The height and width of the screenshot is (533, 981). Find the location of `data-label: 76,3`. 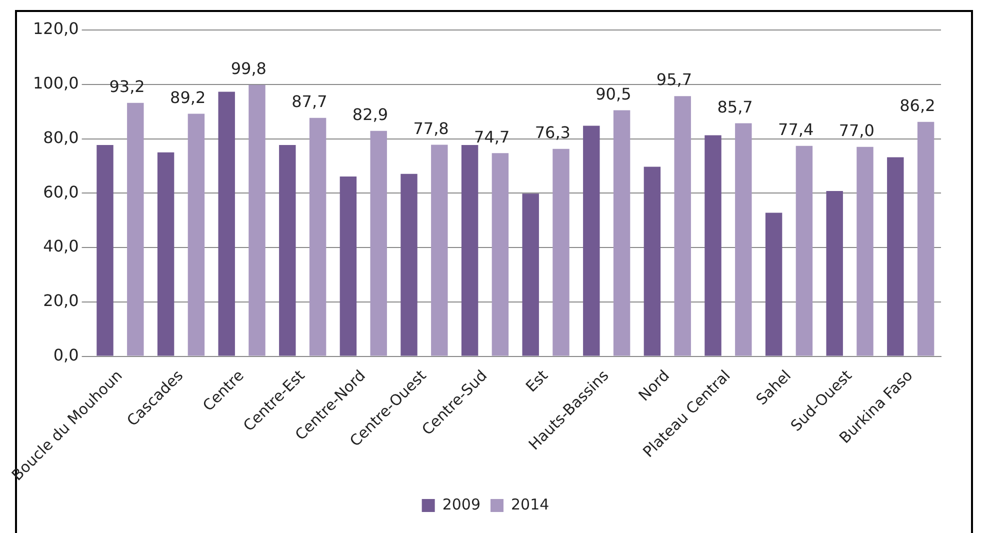

data-label: 76,3 is located at coordinates (552, 132).